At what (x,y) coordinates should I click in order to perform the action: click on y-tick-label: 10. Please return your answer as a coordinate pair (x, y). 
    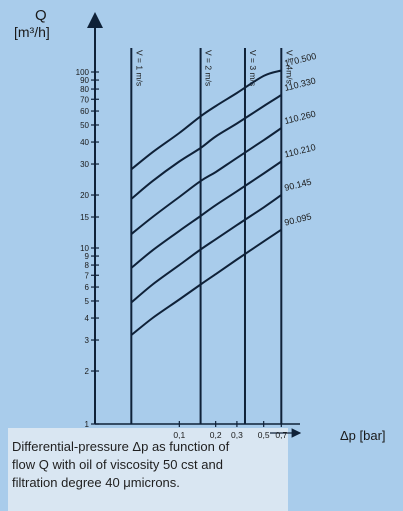
    Looking at the image, I should click on (84, 248).